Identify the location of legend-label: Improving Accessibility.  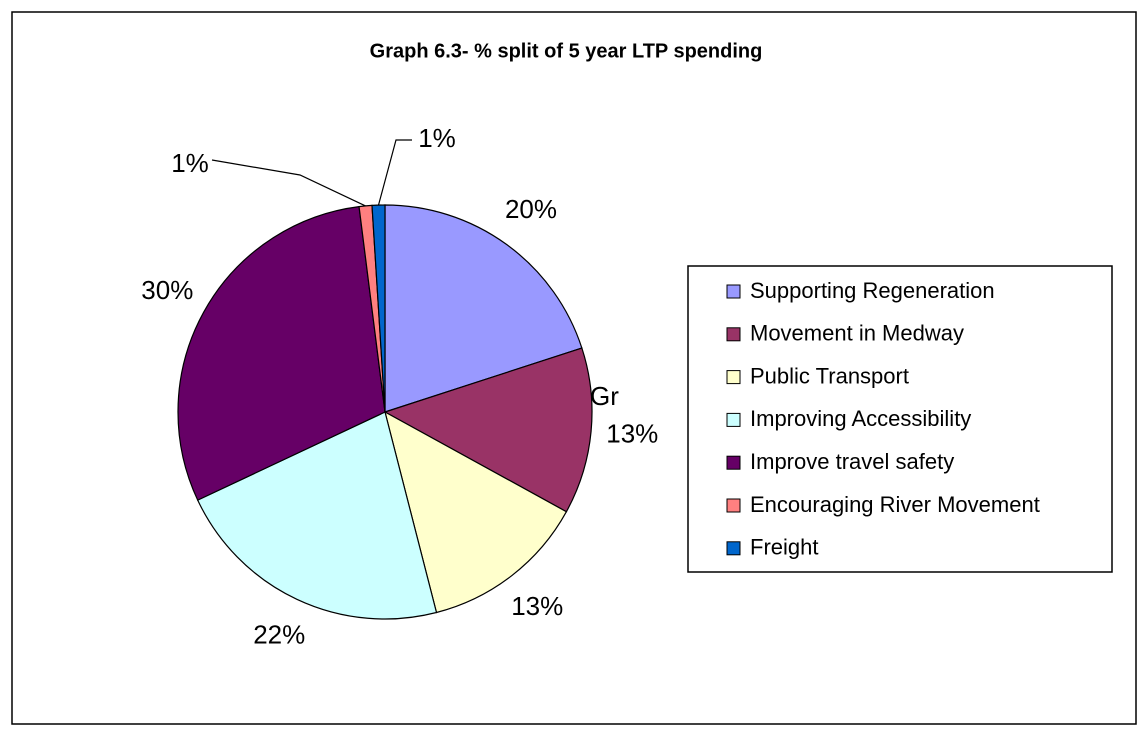
(860, 418).